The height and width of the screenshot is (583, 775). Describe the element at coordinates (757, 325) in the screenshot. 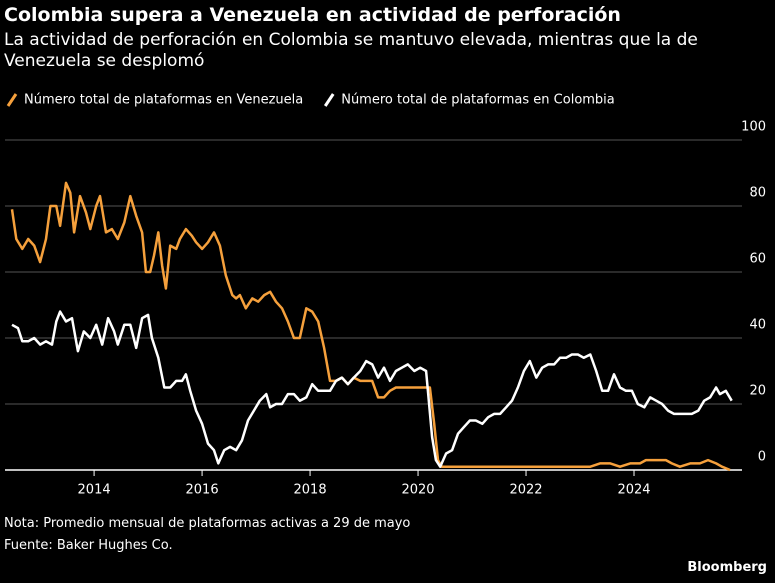

I see `y-tick-label: 40` at that location.